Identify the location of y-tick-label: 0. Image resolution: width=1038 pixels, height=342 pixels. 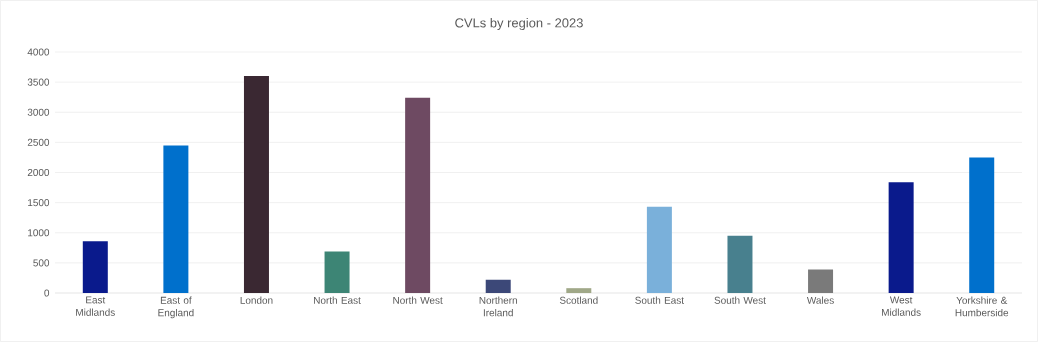
(47, 293).